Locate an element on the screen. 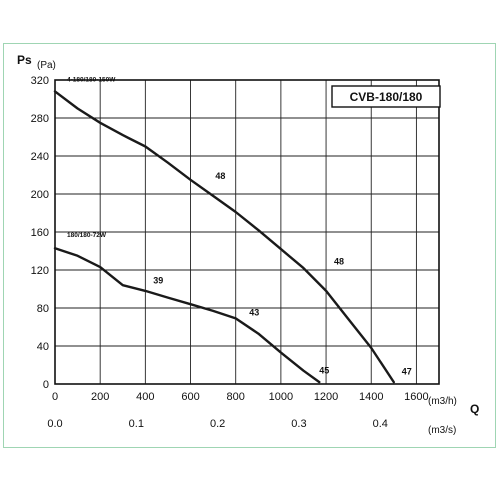 The height and width of the screenshot is (500, 500). x-tick-label: 200 is located at coordinates (100, 397).